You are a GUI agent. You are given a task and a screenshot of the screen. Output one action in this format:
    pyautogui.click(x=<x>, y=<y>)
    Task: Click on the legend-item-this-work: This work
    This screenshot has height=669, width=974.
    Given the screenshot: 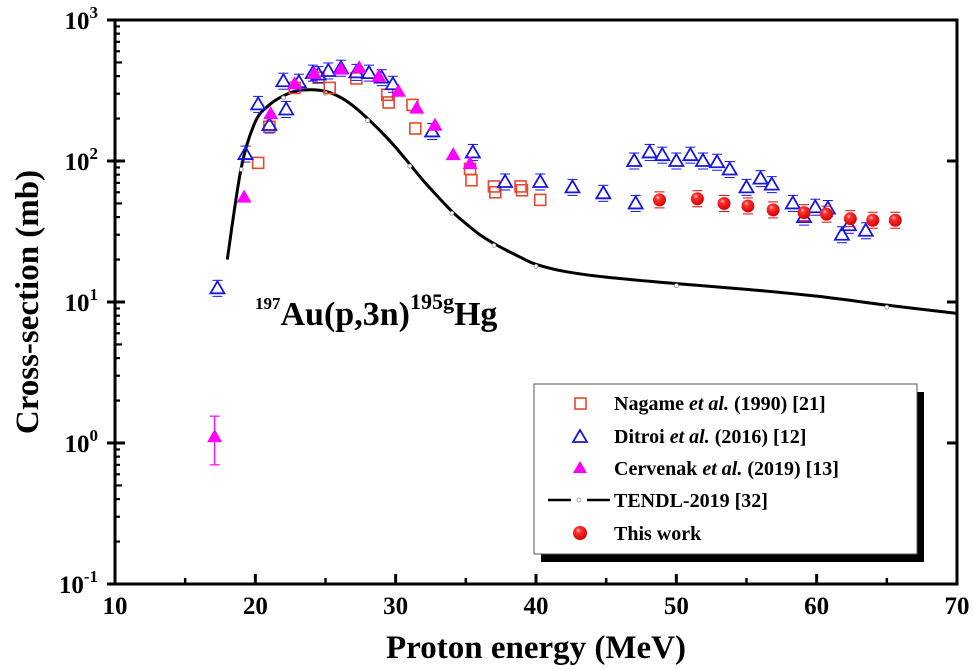 What is the action you would take?
    pyautogui.click(x=637, y=534)
    